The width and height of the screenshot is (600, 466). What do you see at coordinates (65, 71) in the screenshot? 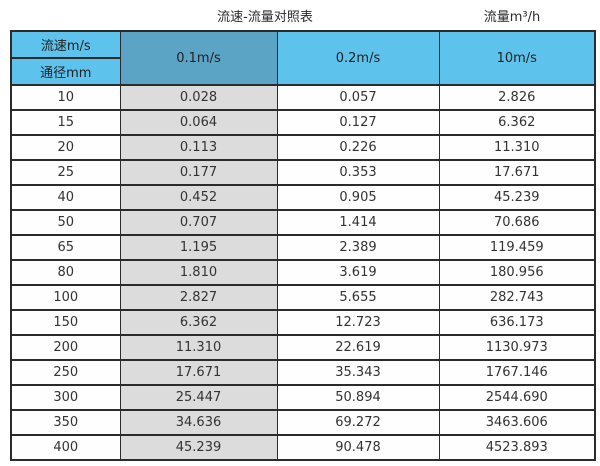
I see `diameter-header-cell: 通径mm` at bounding box center [65, 71].